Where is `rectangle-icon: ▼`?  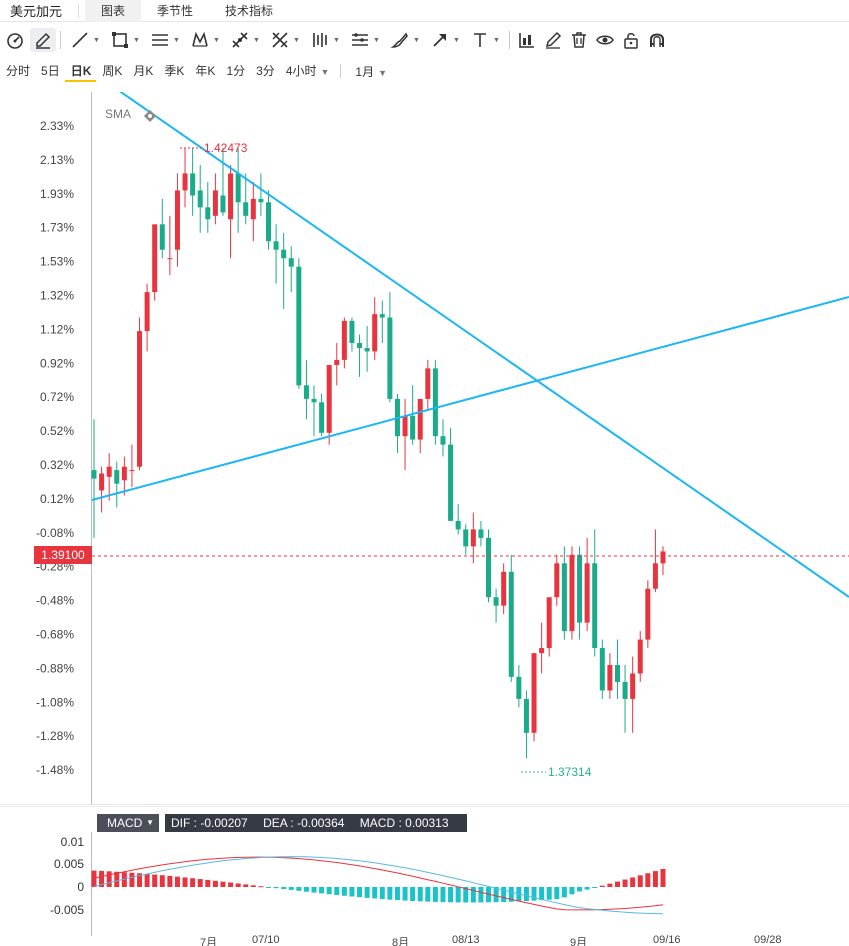
rectangle-icon: ▼ is located at coordinates (125, 40).